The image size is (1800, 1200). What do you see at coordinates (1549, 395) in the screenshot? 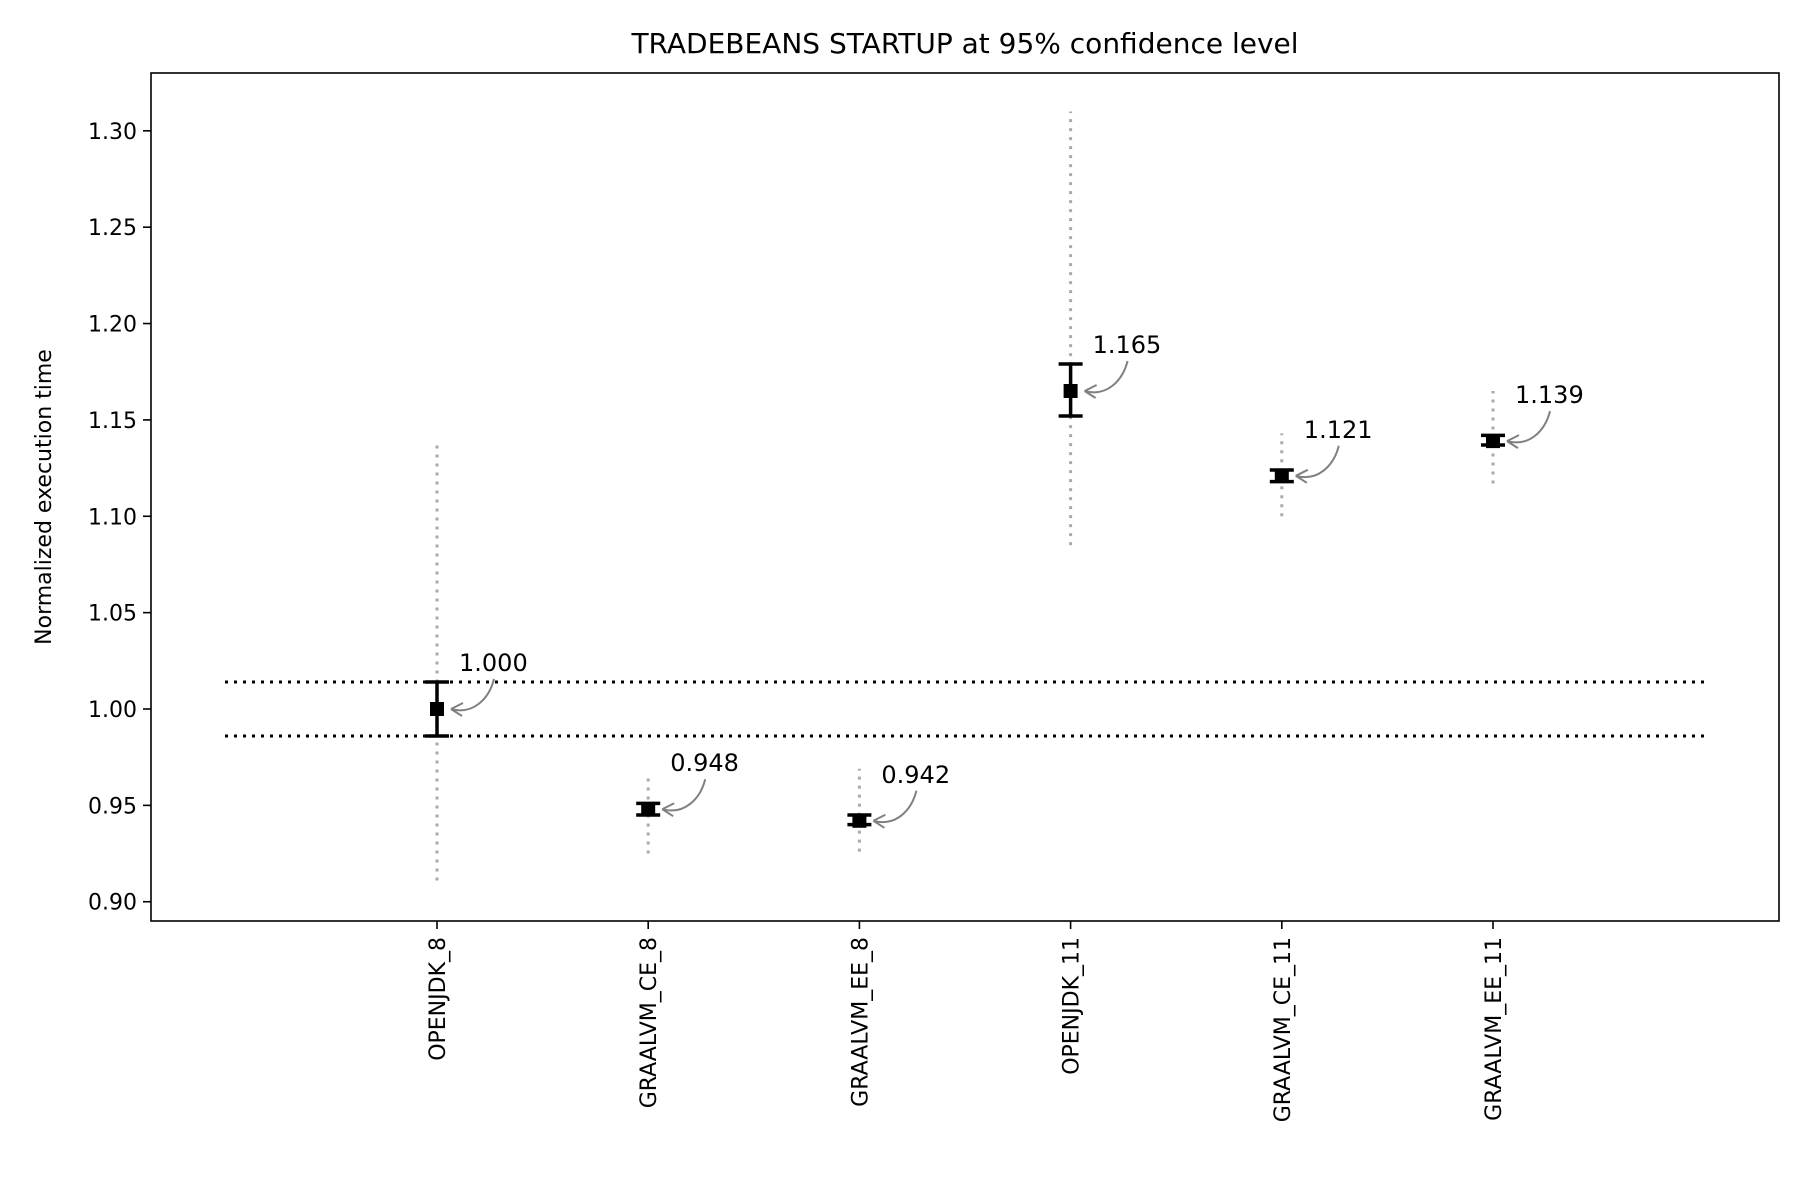
I see `data-label: 1.139` at bounding box center [1549, 395].